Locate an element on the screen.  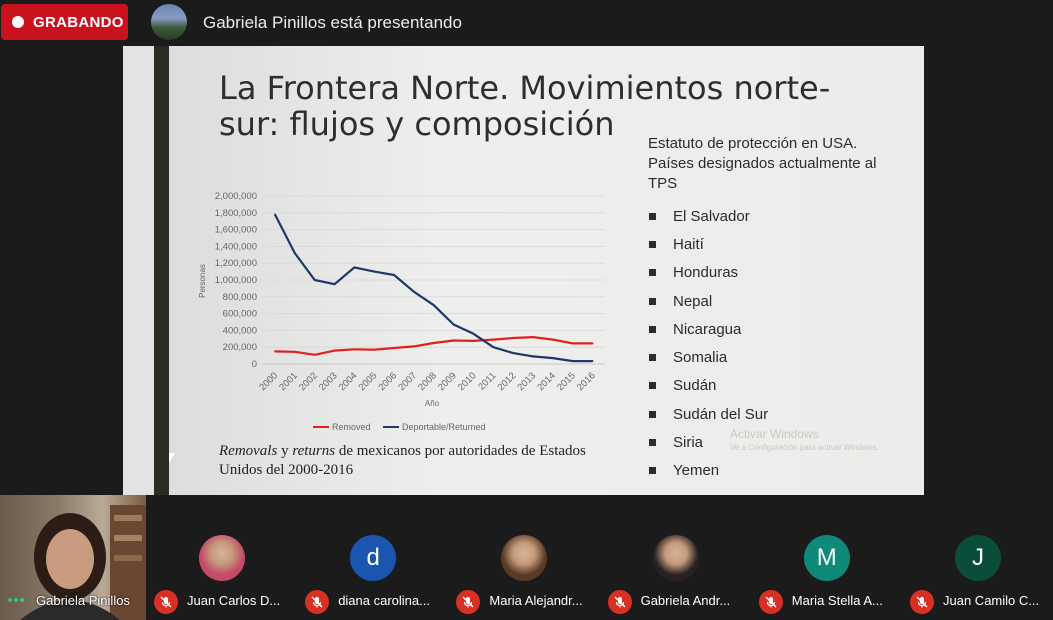
chart-x-tick-label: 2005 is located at coordinates (368, 381).